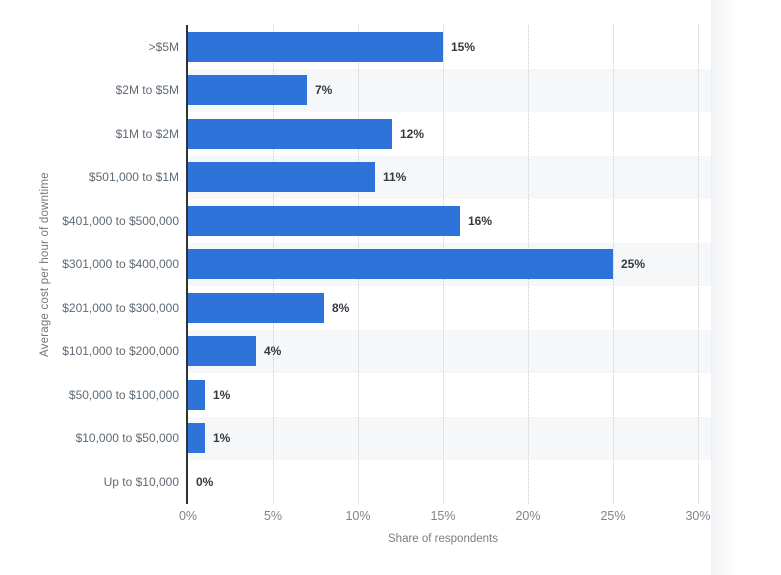  Describe the element at coordinates (358, 516) in the screenshot. I see `x-axis-tick-label: 10%` at that location.